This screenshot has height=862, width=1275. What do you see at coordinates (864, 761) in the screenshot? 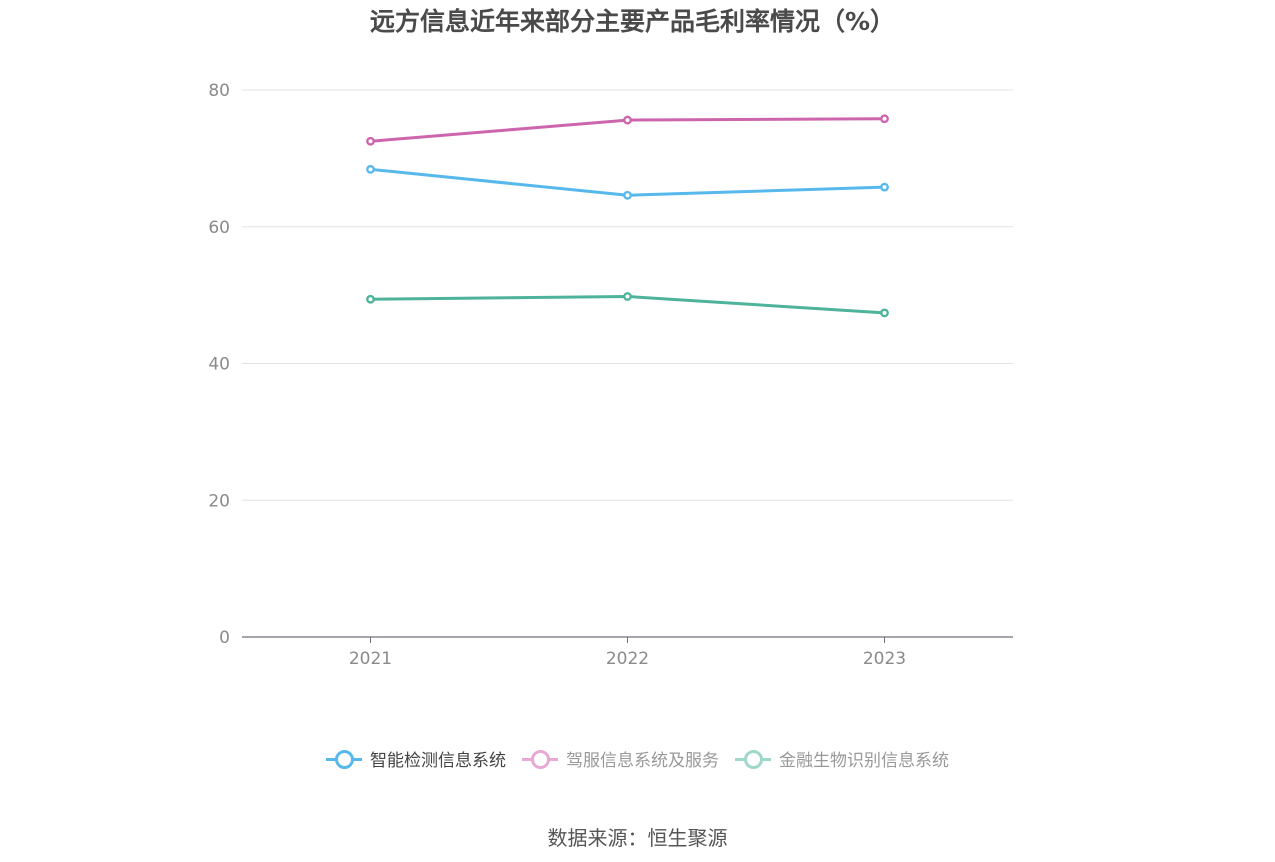
I see `legend-label: 金融生物识别信息系统` at bounding box center [864, 761].